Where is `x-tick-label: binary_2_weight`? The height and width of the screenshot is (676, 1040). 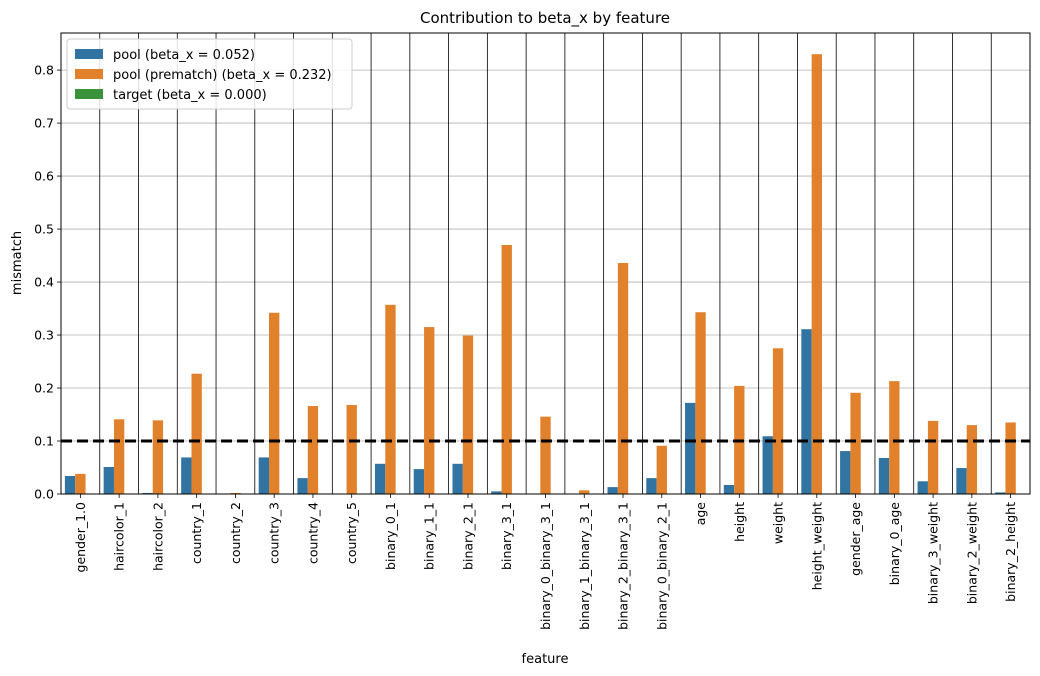
x-tick-label: binary_2_weight is located at coordinates (971, 553).